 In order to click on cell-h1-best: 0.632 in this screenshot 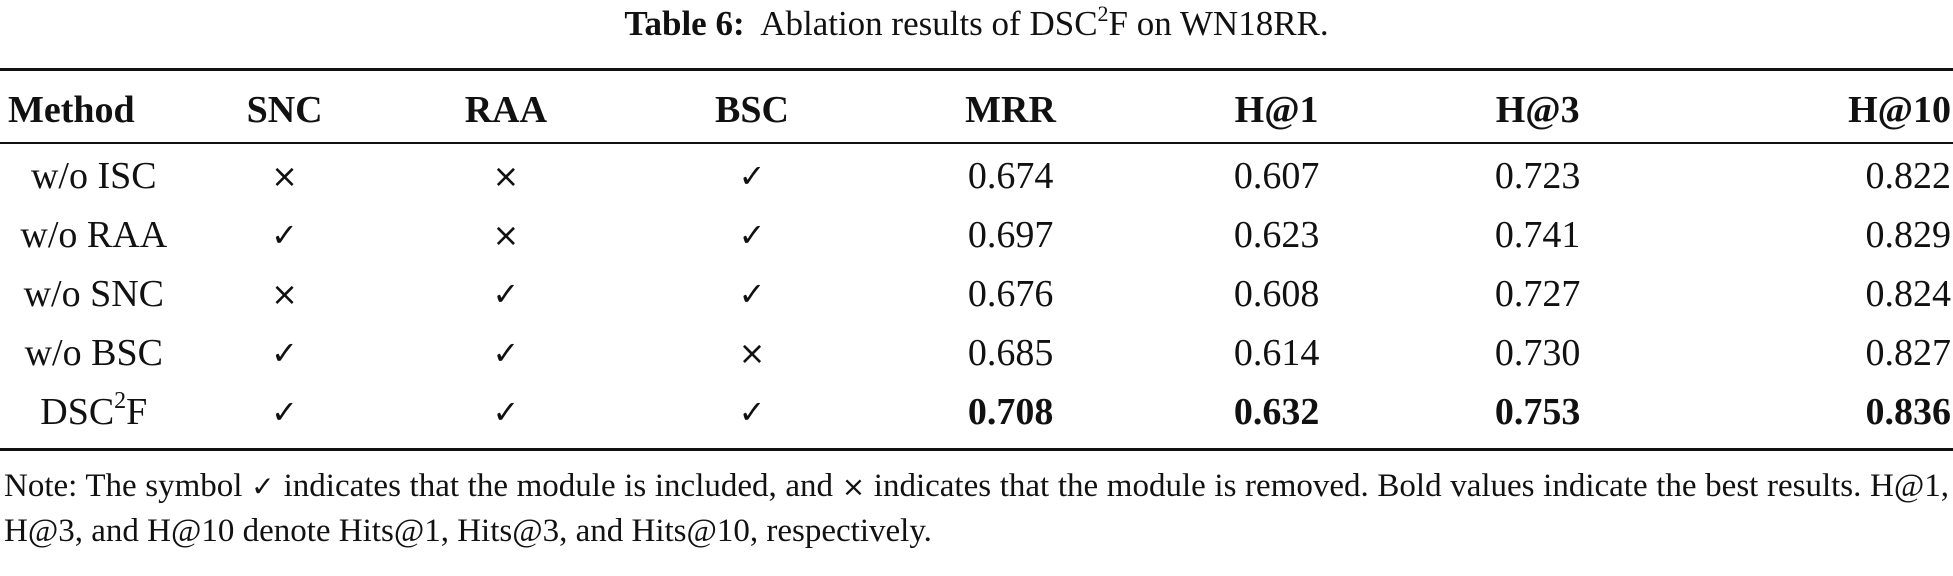, I will do `click(1276, 411)`.